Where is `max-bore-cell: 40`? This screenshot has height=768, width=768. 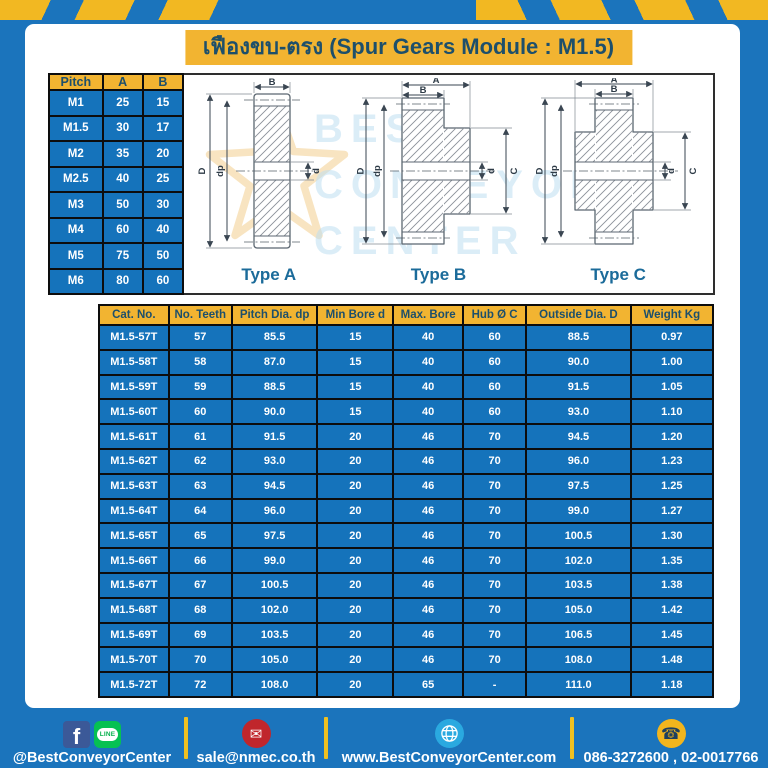 max-bore-cell: 40 is located at coordinates (428, 337).